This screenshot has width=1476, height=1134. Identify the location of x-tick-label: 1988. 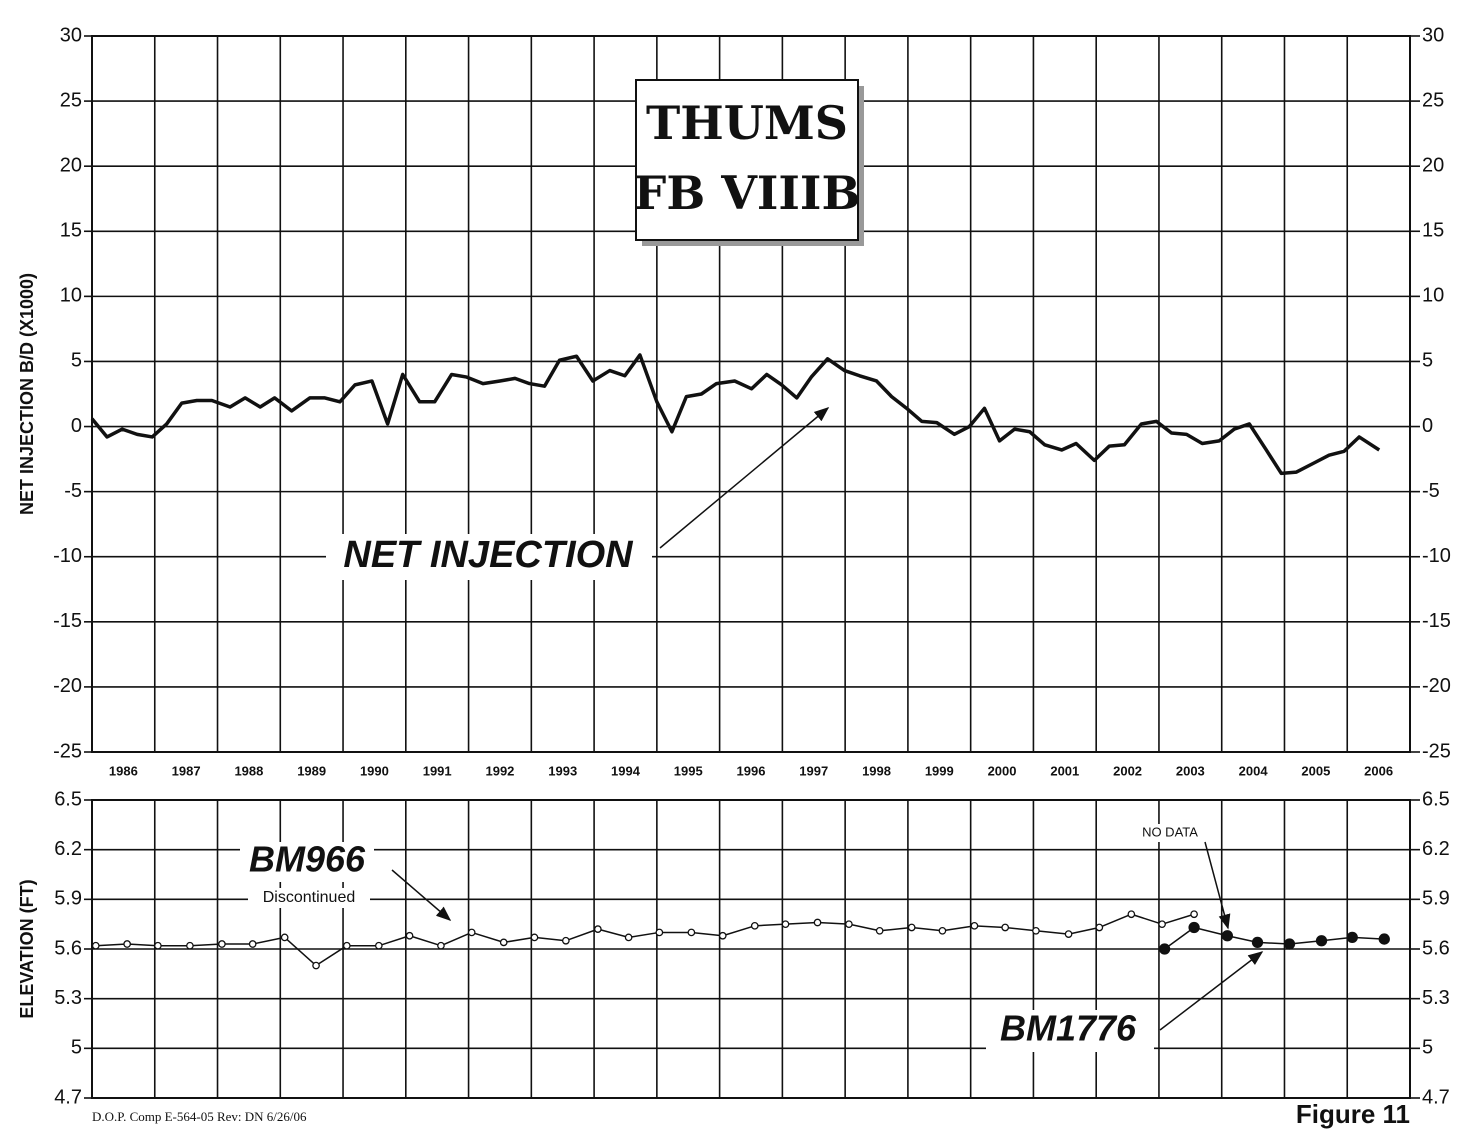
(248, 770).